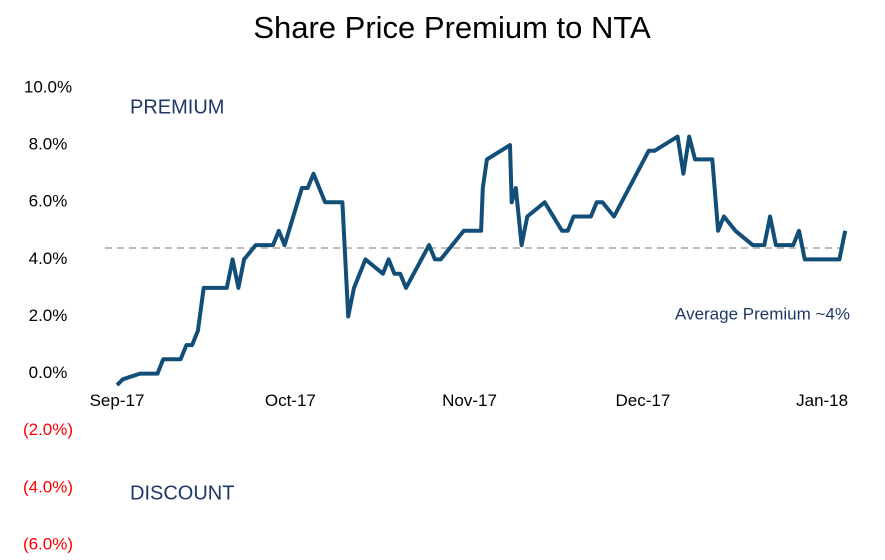  I want to click on x-tick-label: Dec-17, so click(643, 400).